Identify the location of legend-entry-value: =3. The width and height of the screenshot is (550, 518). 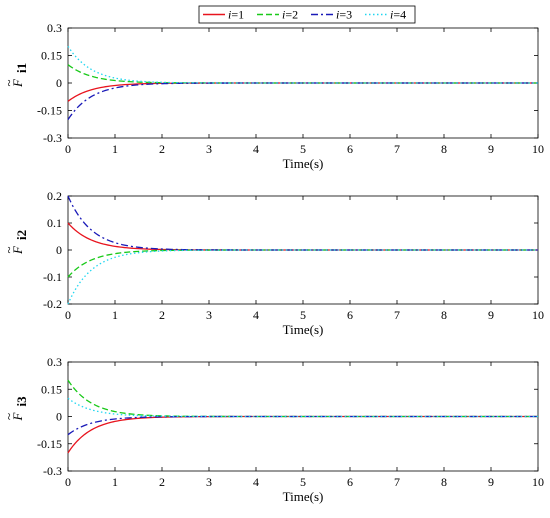
(345, 15).